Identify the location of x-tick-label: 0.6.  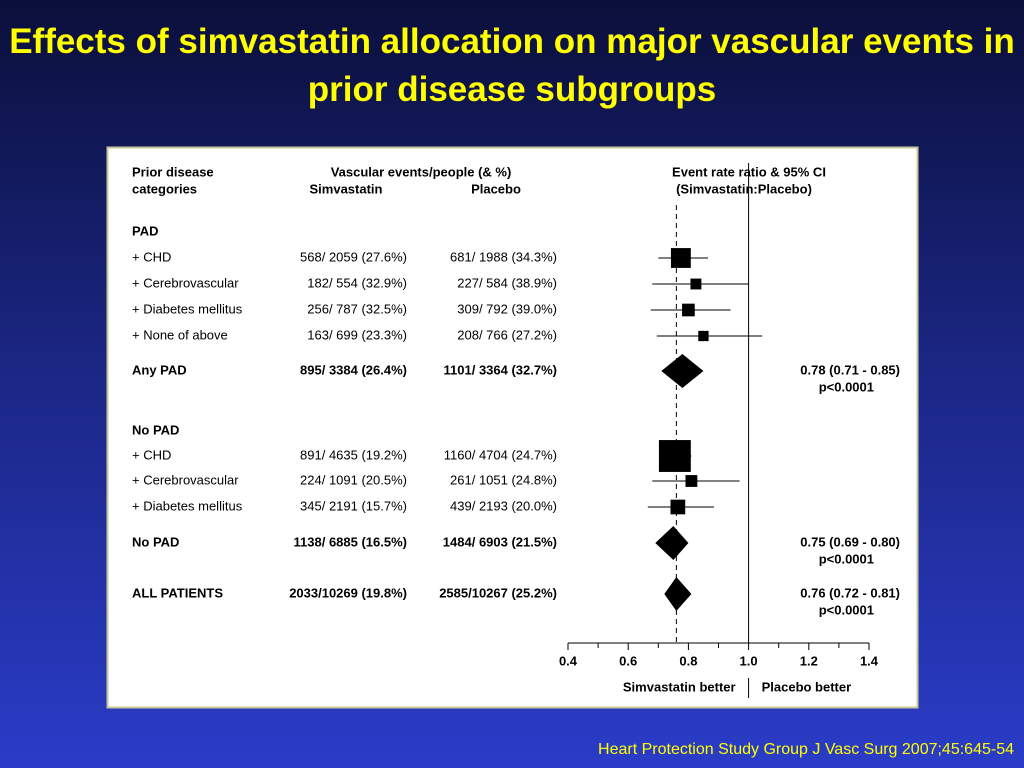
(628, 660).